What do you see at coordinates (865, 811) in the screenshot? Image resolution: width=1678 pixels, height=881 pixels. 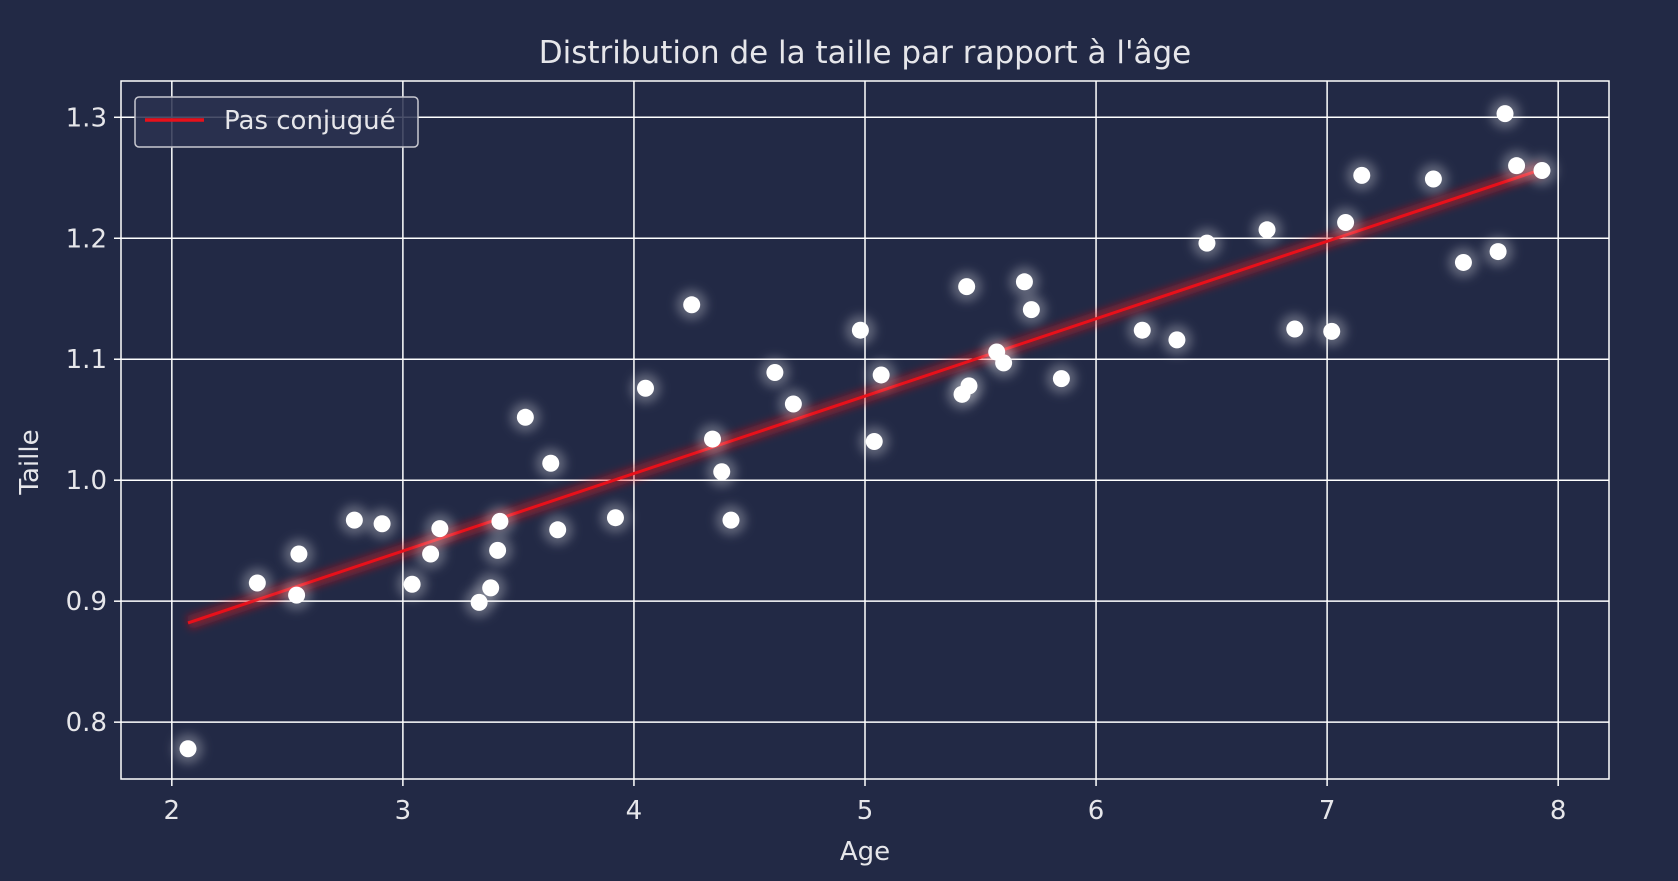 I see `x-tick-label: 5` at bounding box center [865, 811].